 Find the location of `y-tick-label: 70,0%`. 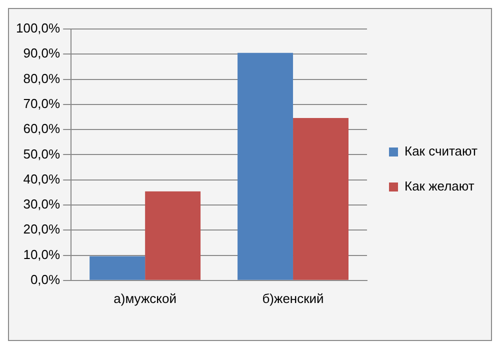

y-tick-label: 70,0% is located at coordinates (42, 103).